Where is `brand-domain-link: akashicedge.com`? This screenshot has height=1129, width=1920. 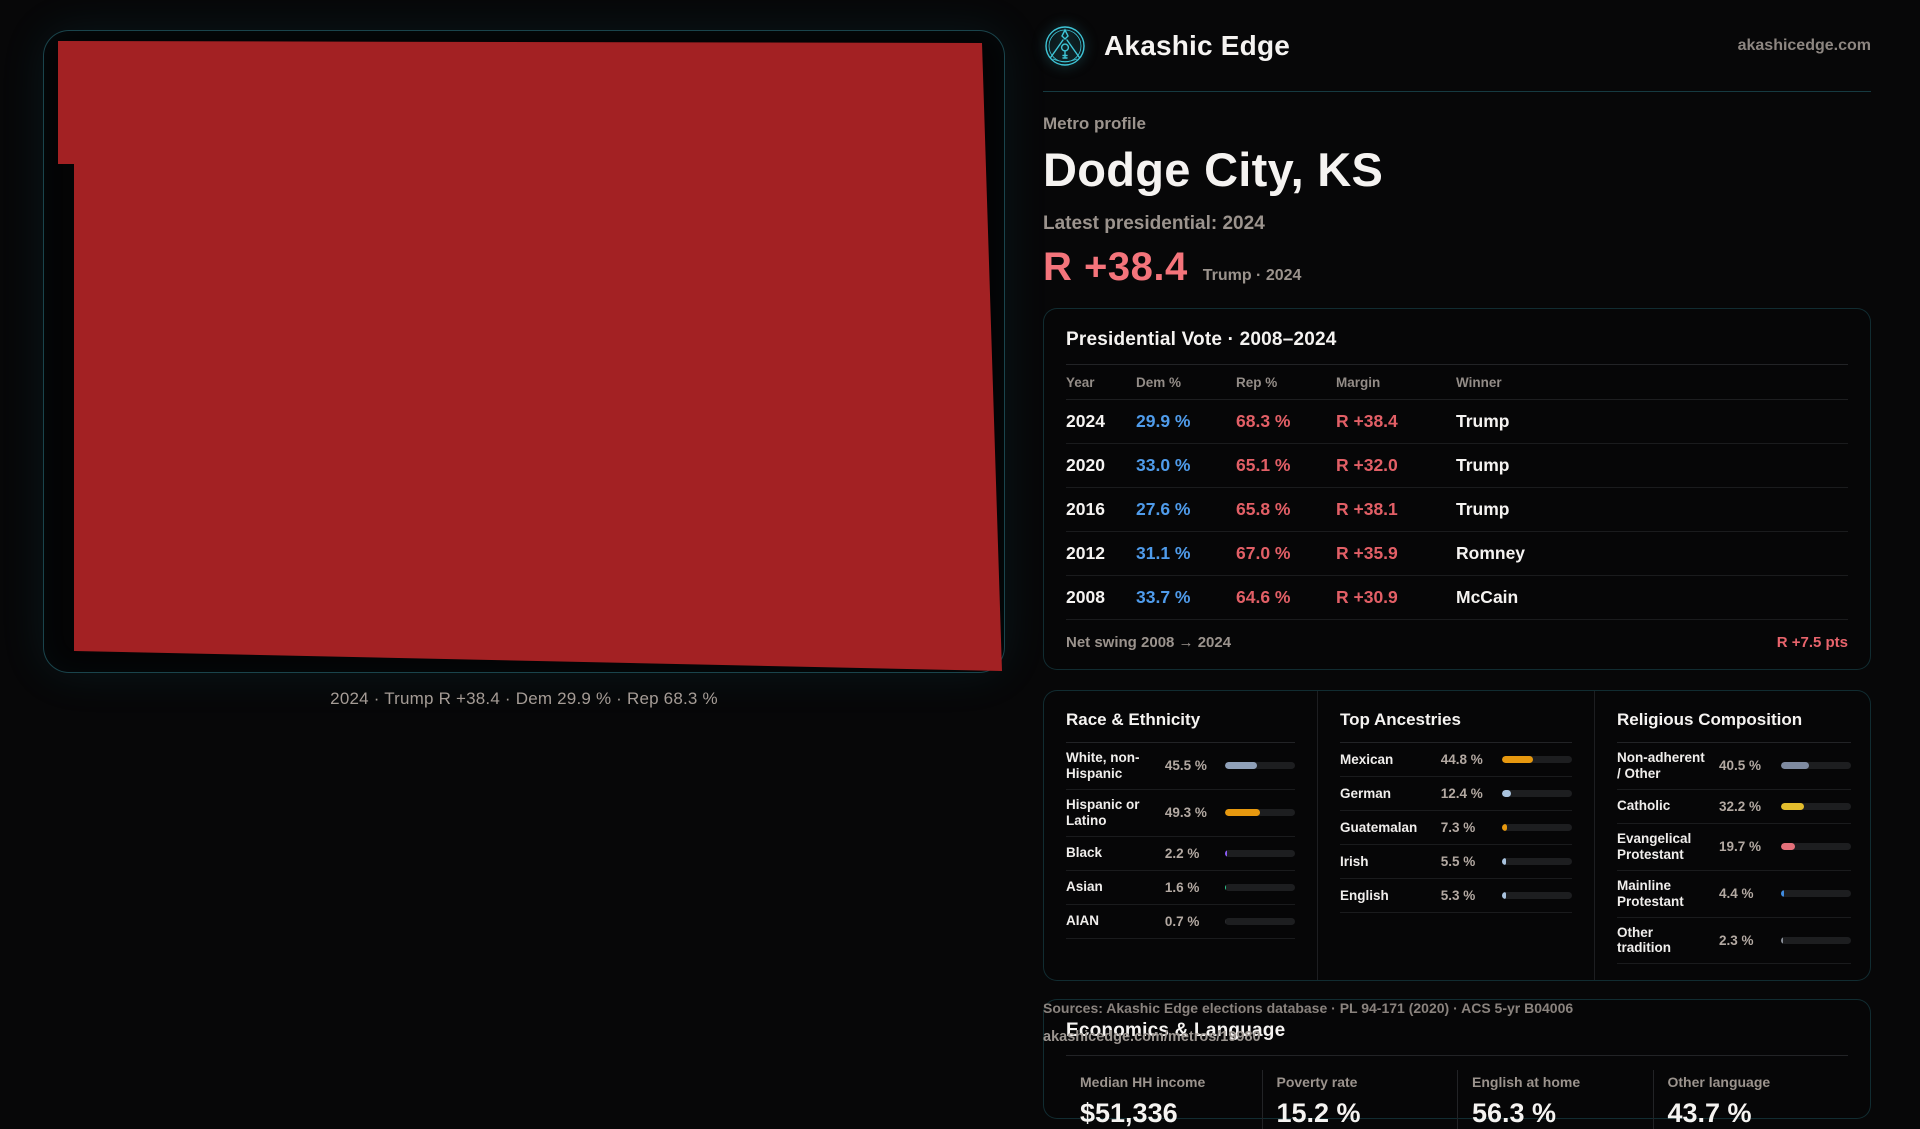 brand-domain-link: akashicedge.com is located at coordinates (1804, 45).